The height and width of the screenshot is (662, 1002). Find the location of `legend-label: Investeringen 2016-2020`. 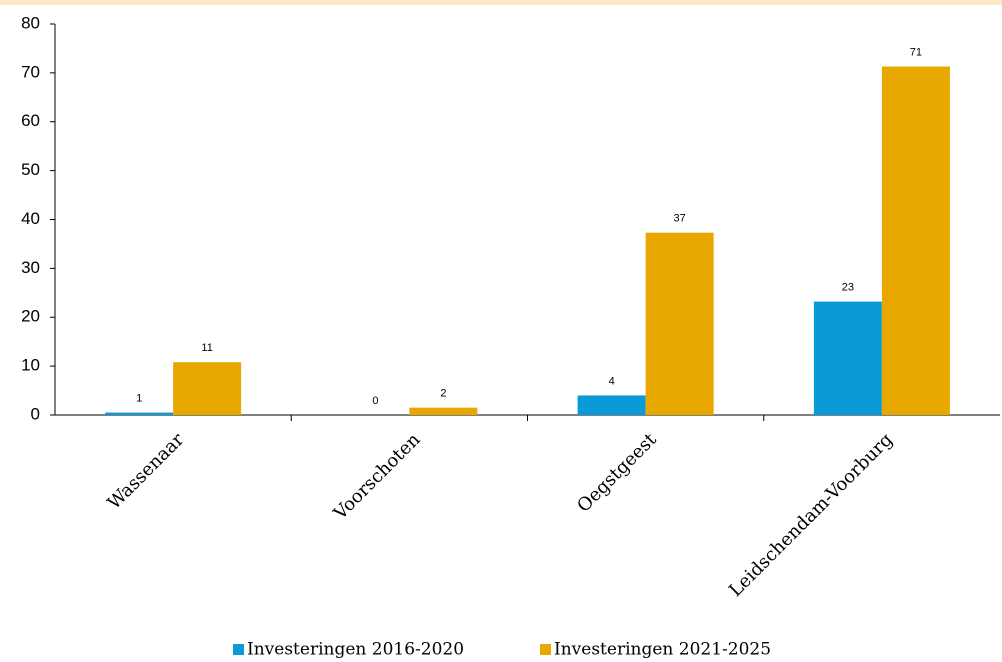

legend-label: Investeringen 2016-2020 is located at coordinates (355, 650).